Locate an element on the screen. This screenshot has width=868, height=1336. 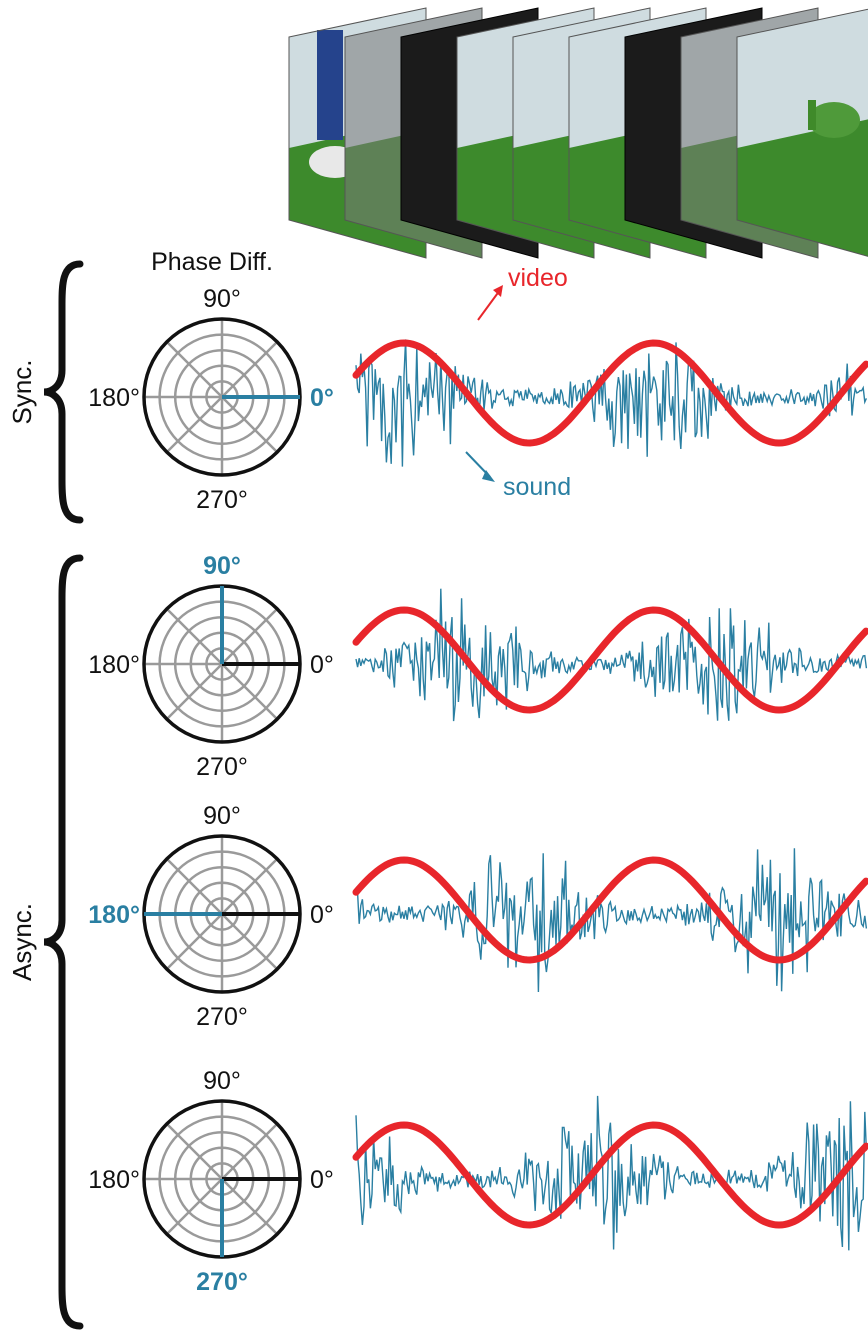
video-filmstrip is located at coordinates (578, 133).